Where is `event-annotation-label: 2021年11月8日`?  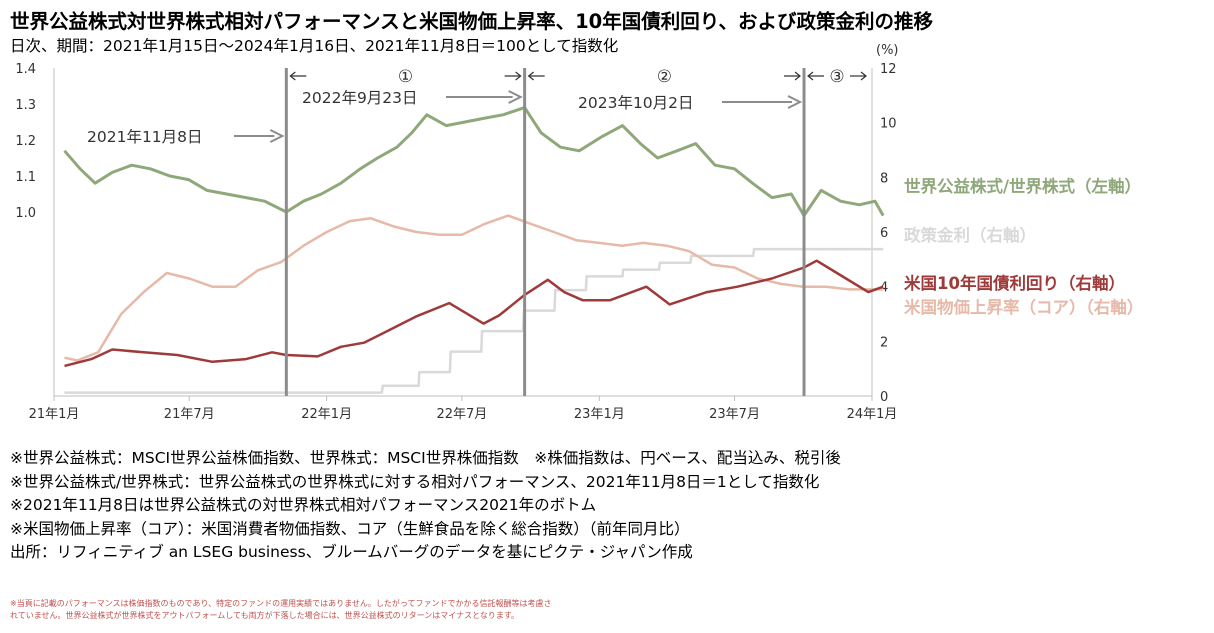 event-annotation-label: 2021年11月8日 is located at coordinates (145, 137).